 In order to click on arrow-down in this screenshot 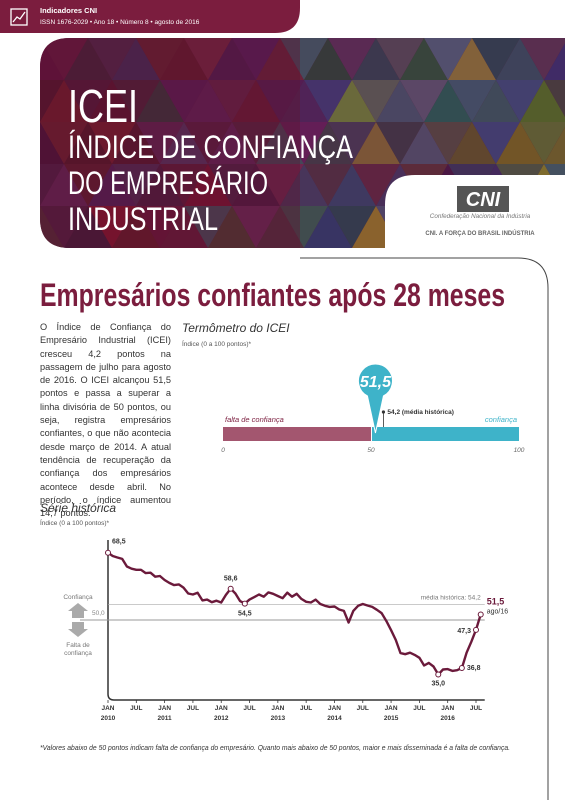, I will do `click(78, 629)`.